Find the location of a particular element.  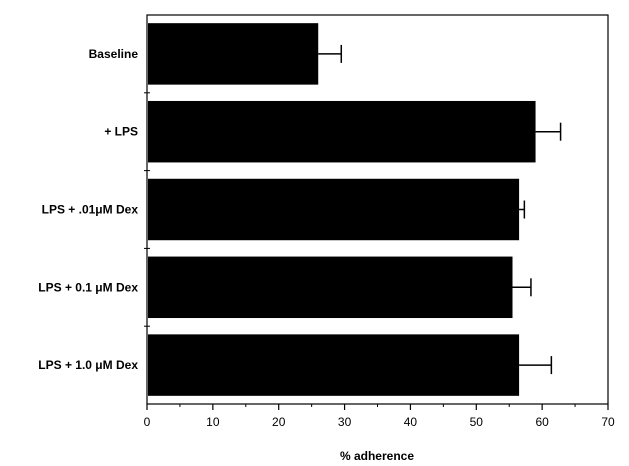

x-tick-label: 0 is located at coordinates (147, 422).